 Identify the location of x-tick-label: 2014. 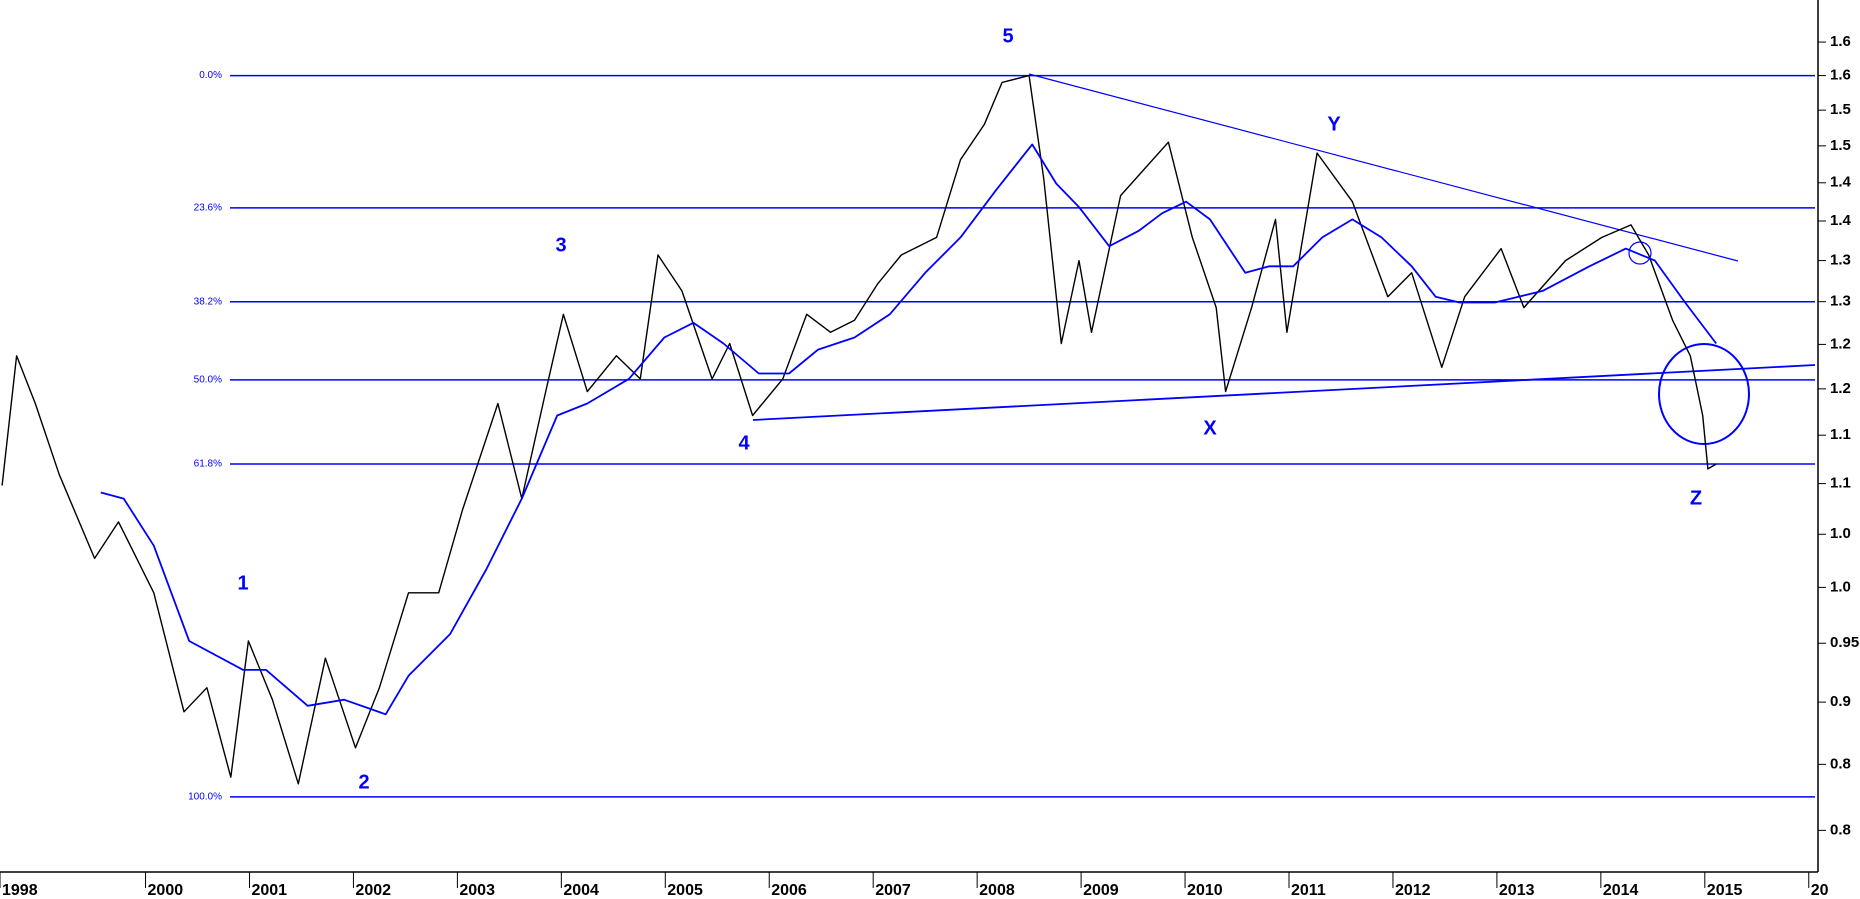
(1621, 890).